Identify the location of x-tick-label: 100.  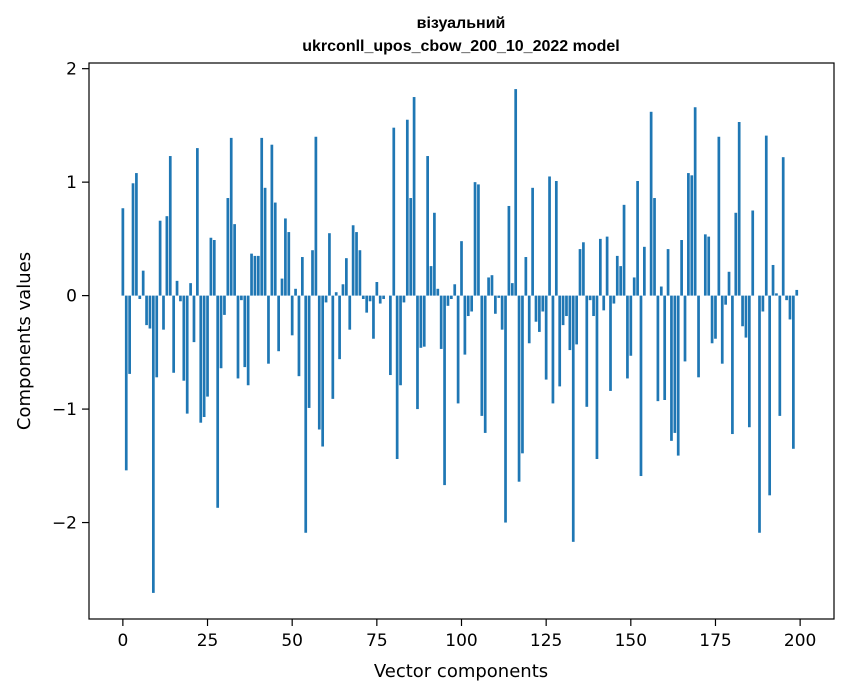
(461, 641).